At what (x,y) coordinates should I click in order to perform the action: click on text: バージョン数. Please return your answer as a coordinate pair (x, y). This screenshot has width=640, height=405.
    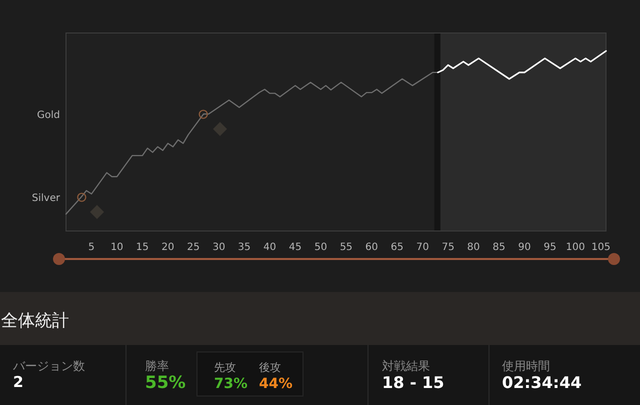
    Looking at the image, I should click on (48, 366).